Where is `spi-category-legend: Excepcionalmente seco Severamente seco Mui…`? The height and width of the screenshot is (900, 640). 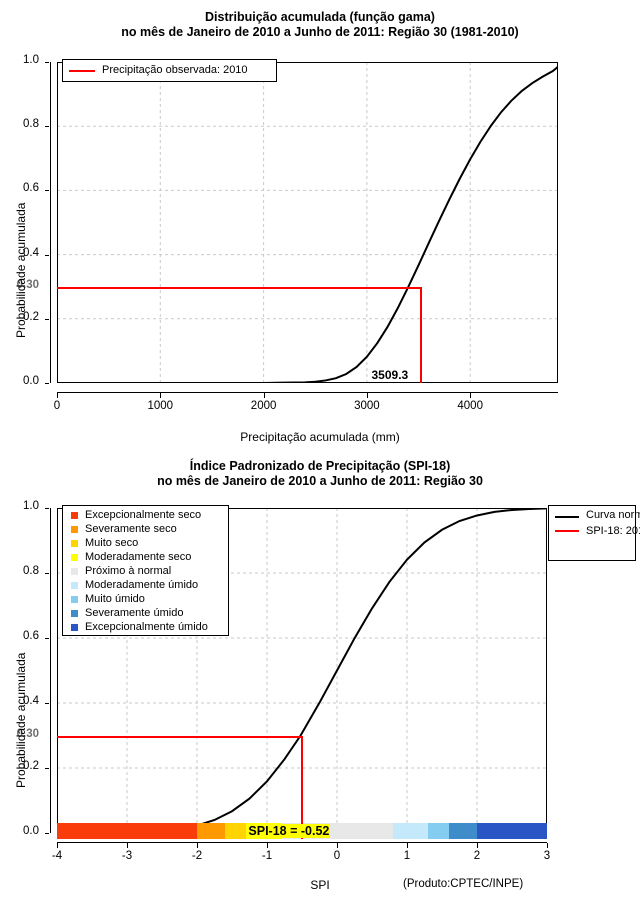
spi-category-legend: Excepcionalmente seco Severamente seco Mui… is located at coordinates (145, 570).